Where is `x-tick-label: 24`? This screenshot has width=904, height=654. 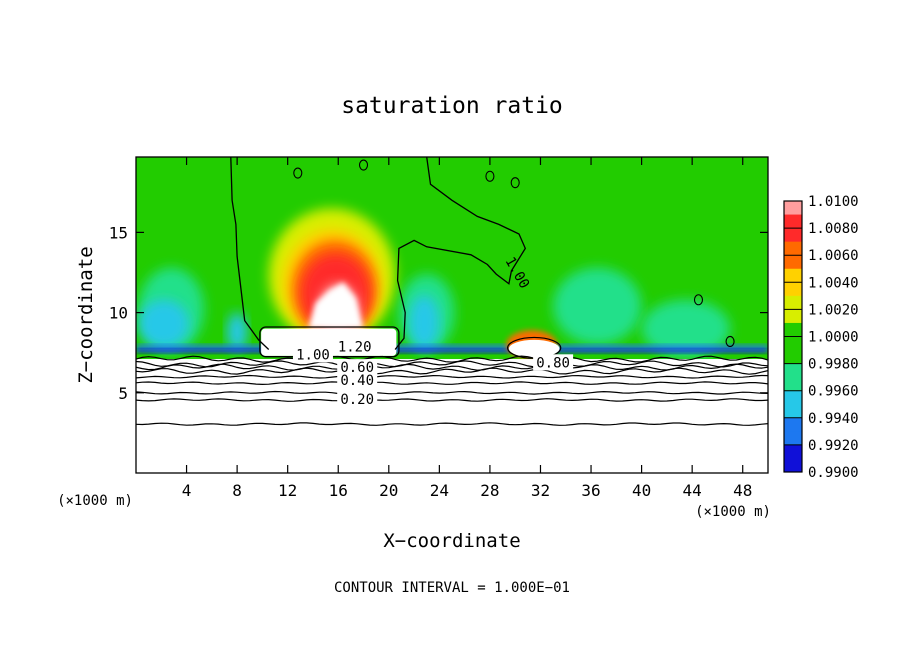 x-tick-label: 24 is located at coordinates (439, 490).